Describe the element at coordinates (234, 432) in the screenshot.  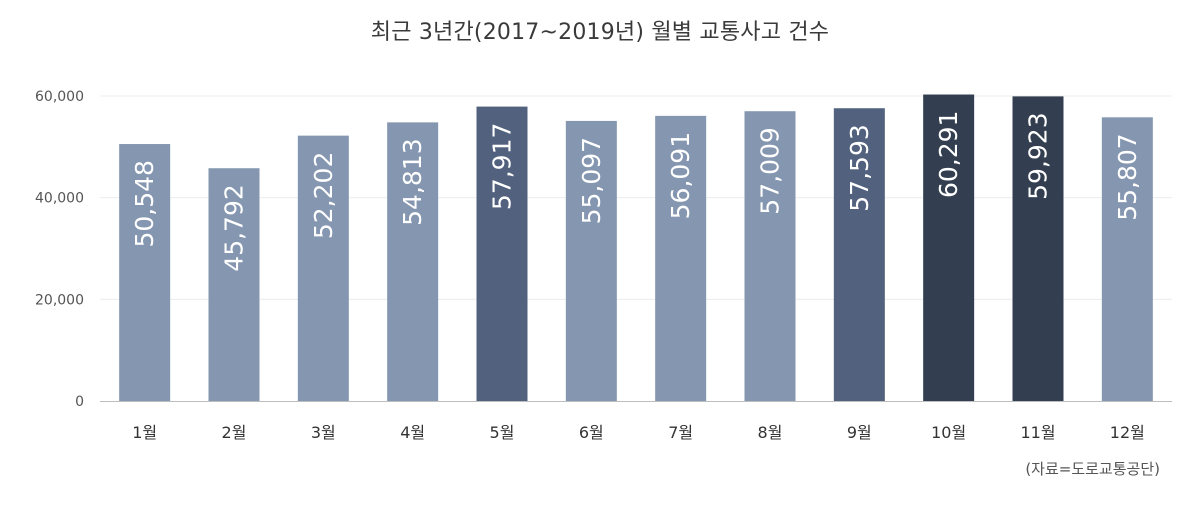
I see `x-tick-label: 2월` at that location.